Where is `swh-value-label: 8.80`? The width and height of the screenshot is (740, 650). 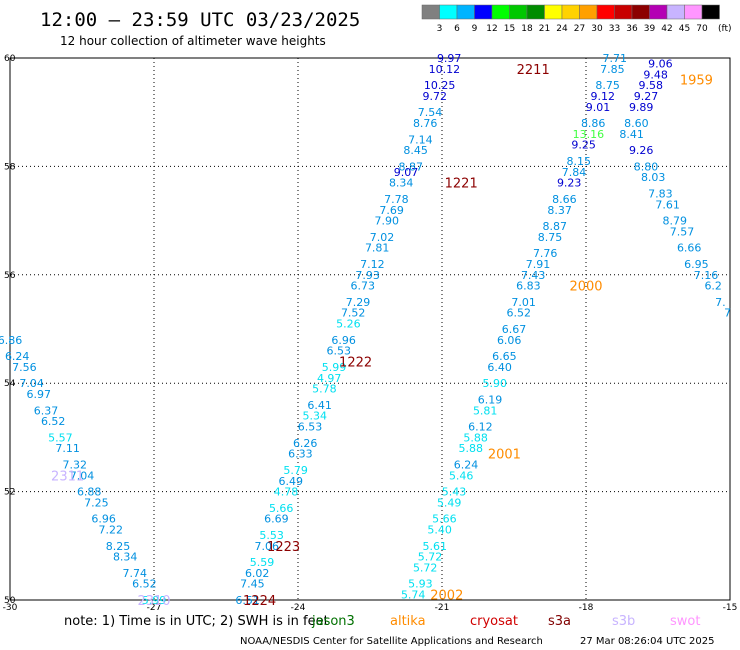
swh-value-label: 8.80 is located at coordinates (646, 166).